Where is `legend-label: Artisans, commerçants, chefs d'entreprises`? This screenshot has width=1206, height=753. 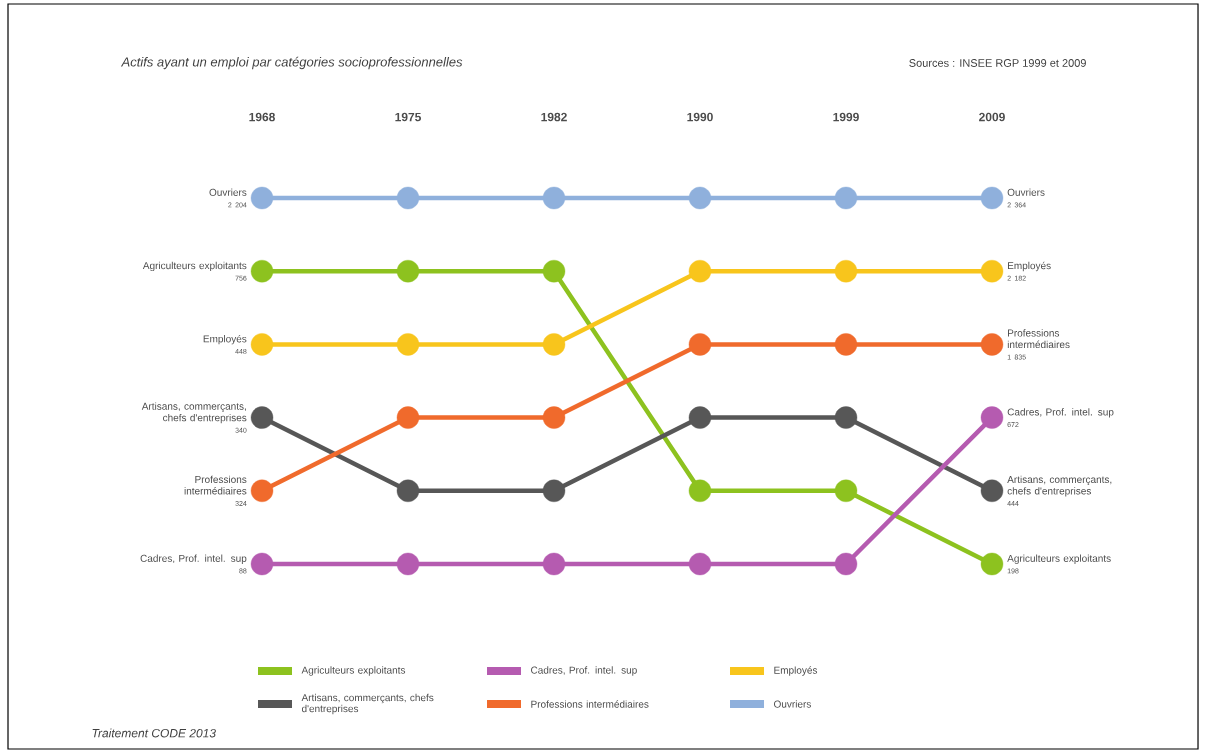
legend-label: Artisans, commerçants, chefs d'entreprises is located at coordinates (367, 704).